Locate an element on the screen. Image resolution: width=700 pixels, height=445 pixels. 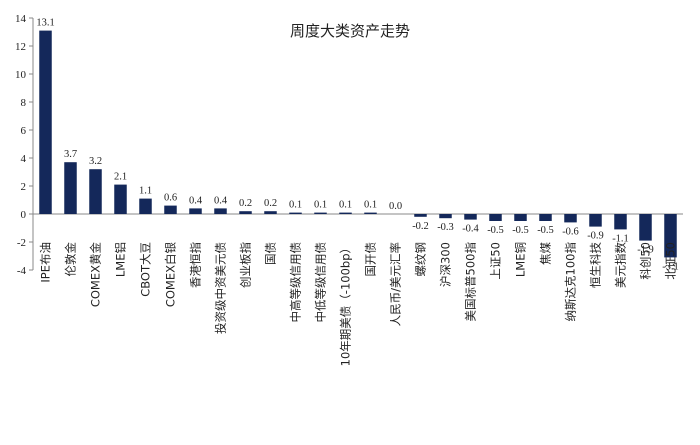
category-label: 中高等级信用债 is located at coordinates (296, 282).